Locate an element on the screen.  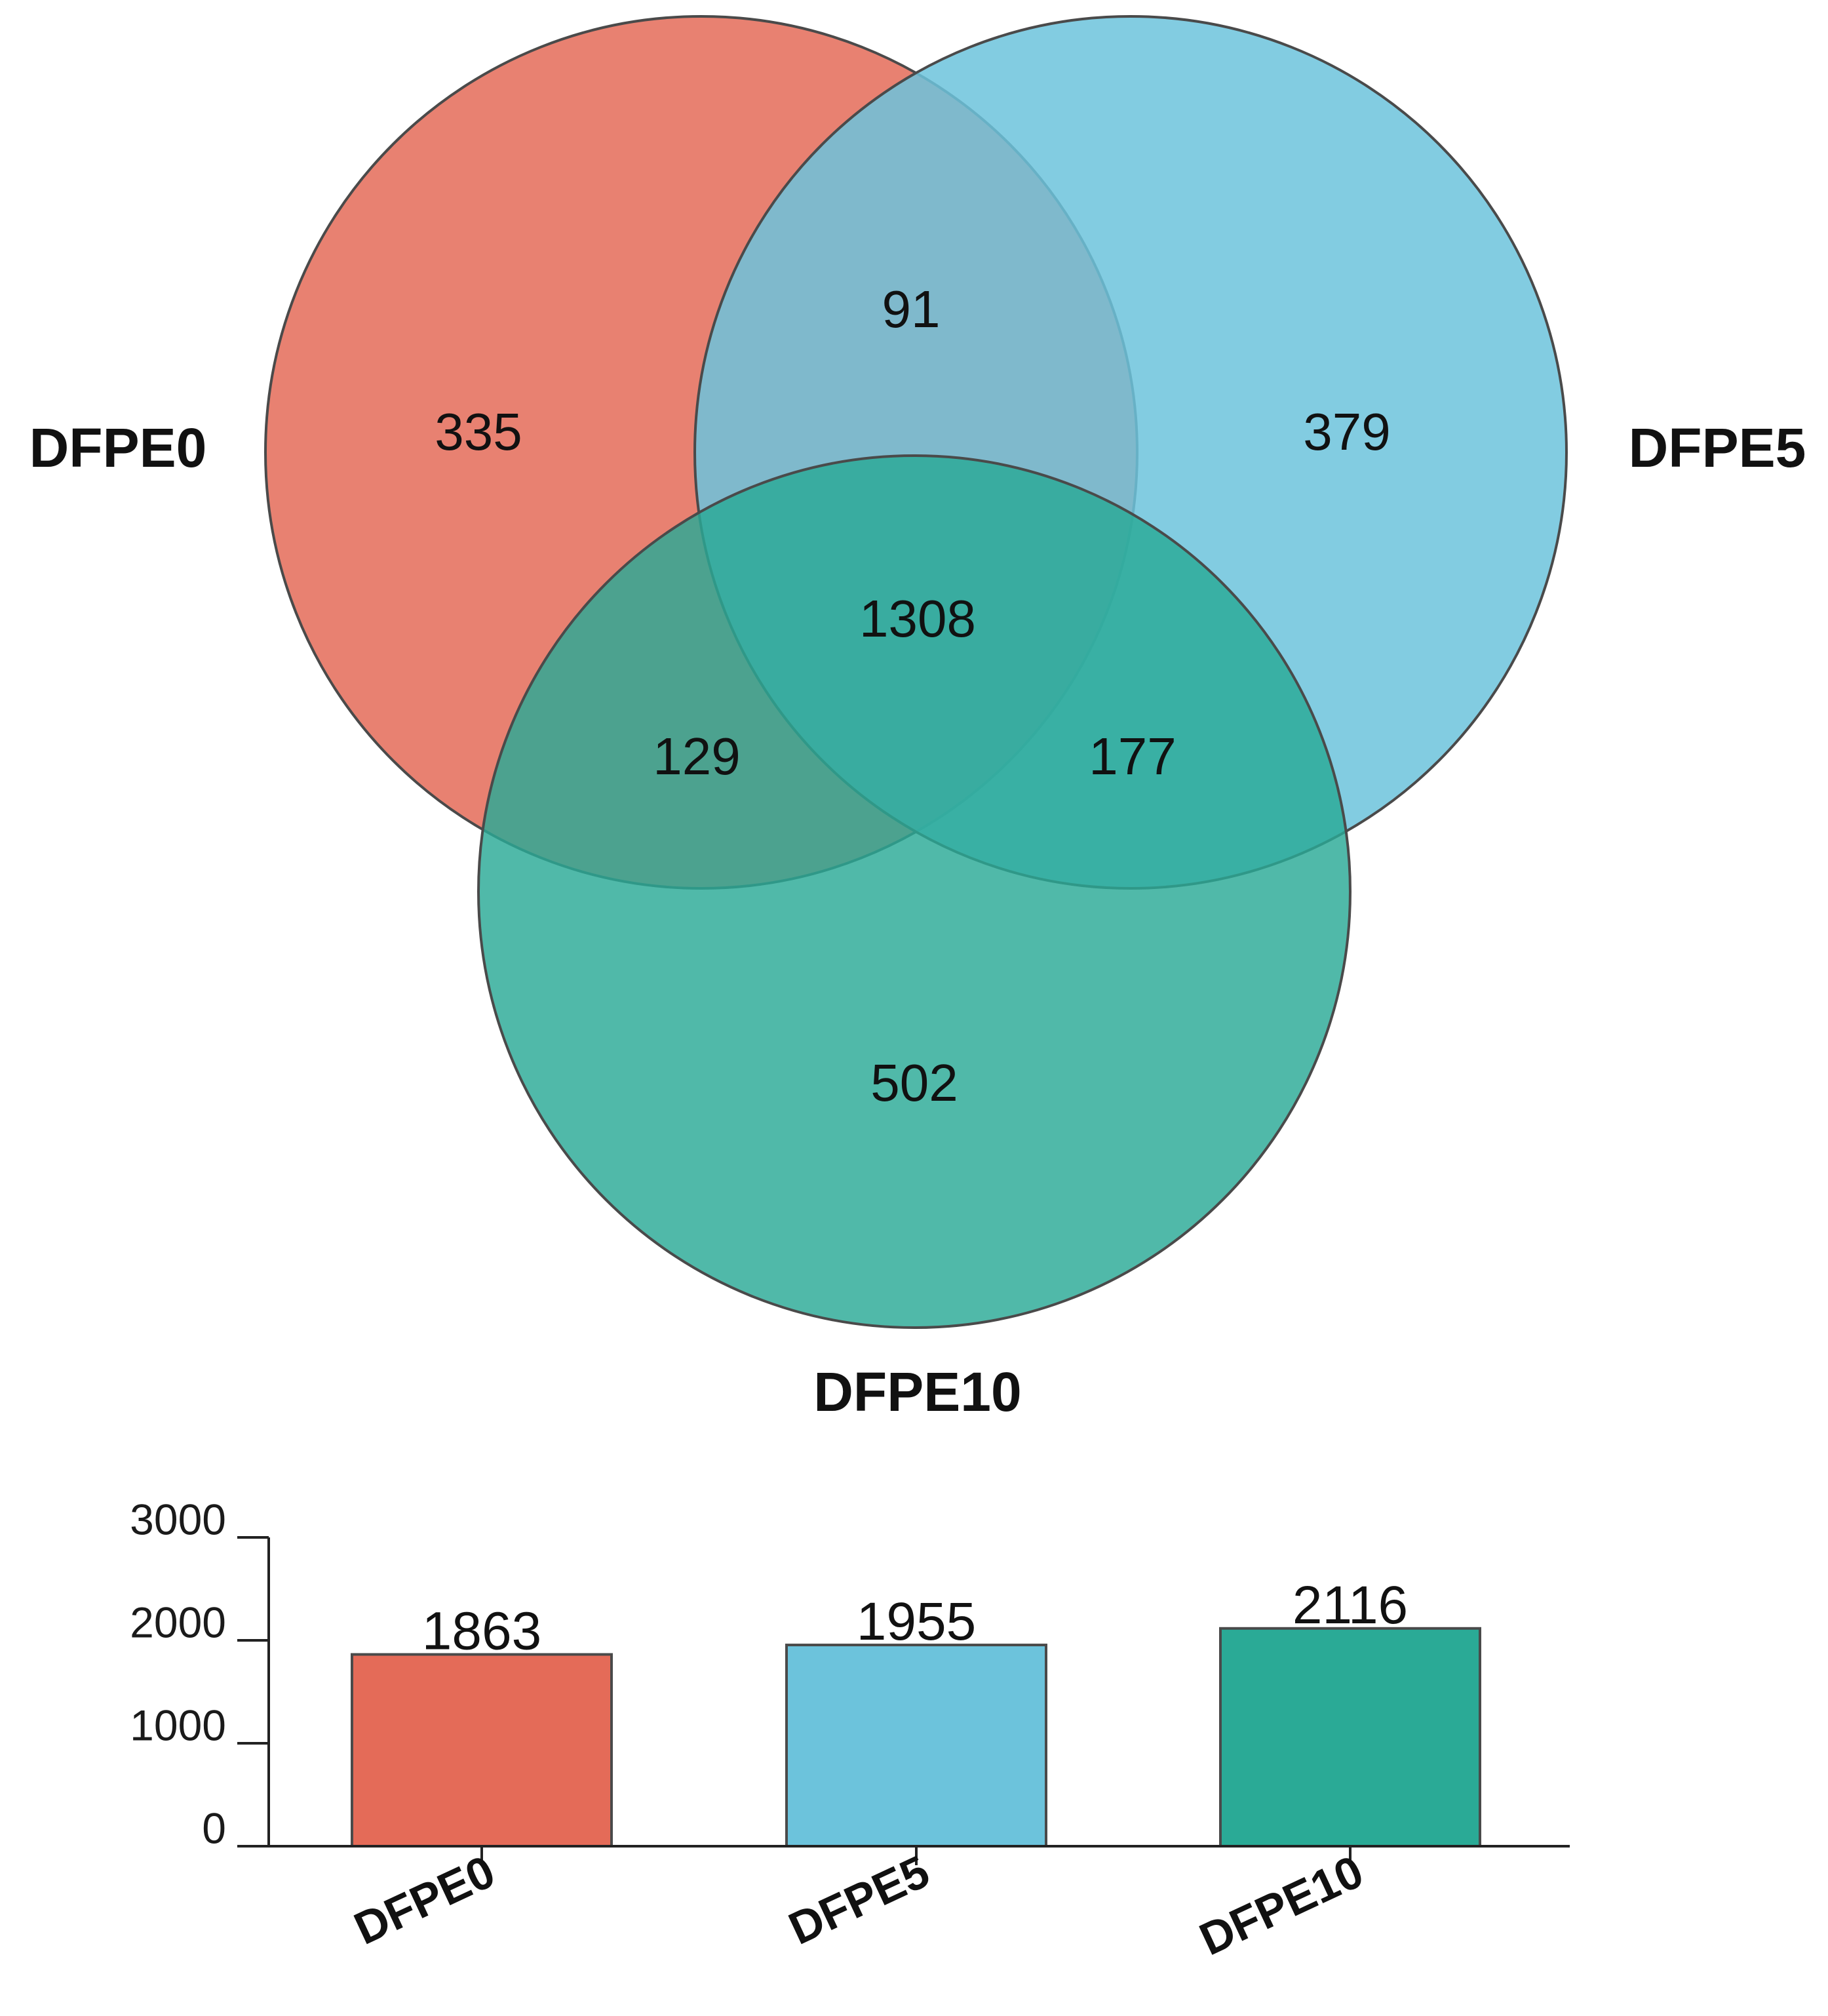
venn-set-label-dfpe10: DFPE10 is located at coordinates (917, 1392).